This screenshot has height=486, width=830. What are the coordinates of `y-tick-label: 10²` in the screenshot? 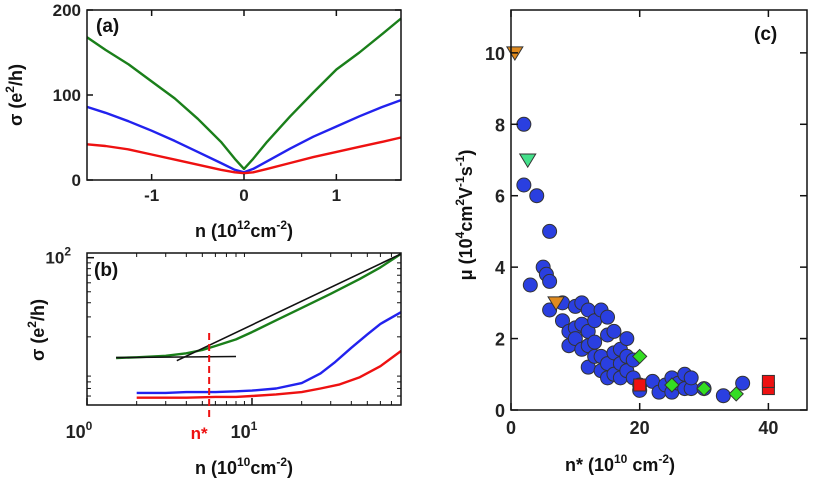 It's located at (58, 256).